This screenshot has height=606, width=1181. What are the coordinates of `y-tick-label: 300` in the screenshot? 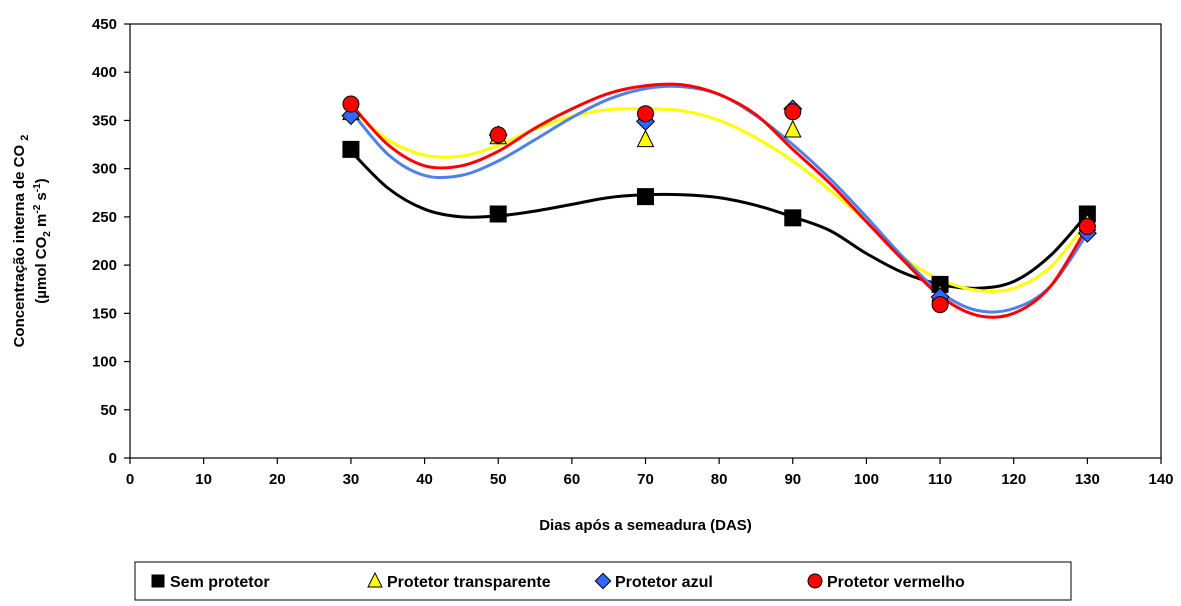 It's located at (104, 169).